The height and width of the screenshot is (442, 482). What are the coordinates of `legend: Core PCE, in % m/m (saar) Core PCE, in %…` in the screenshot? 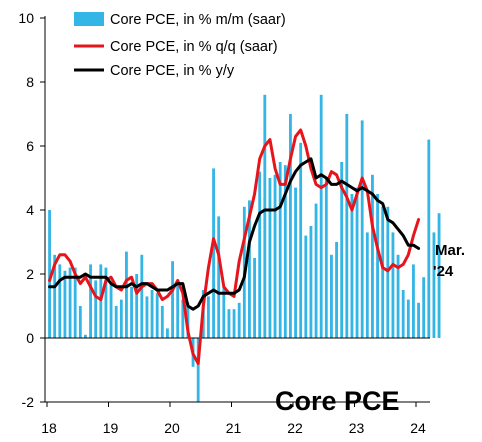 It's located at (180, 45).